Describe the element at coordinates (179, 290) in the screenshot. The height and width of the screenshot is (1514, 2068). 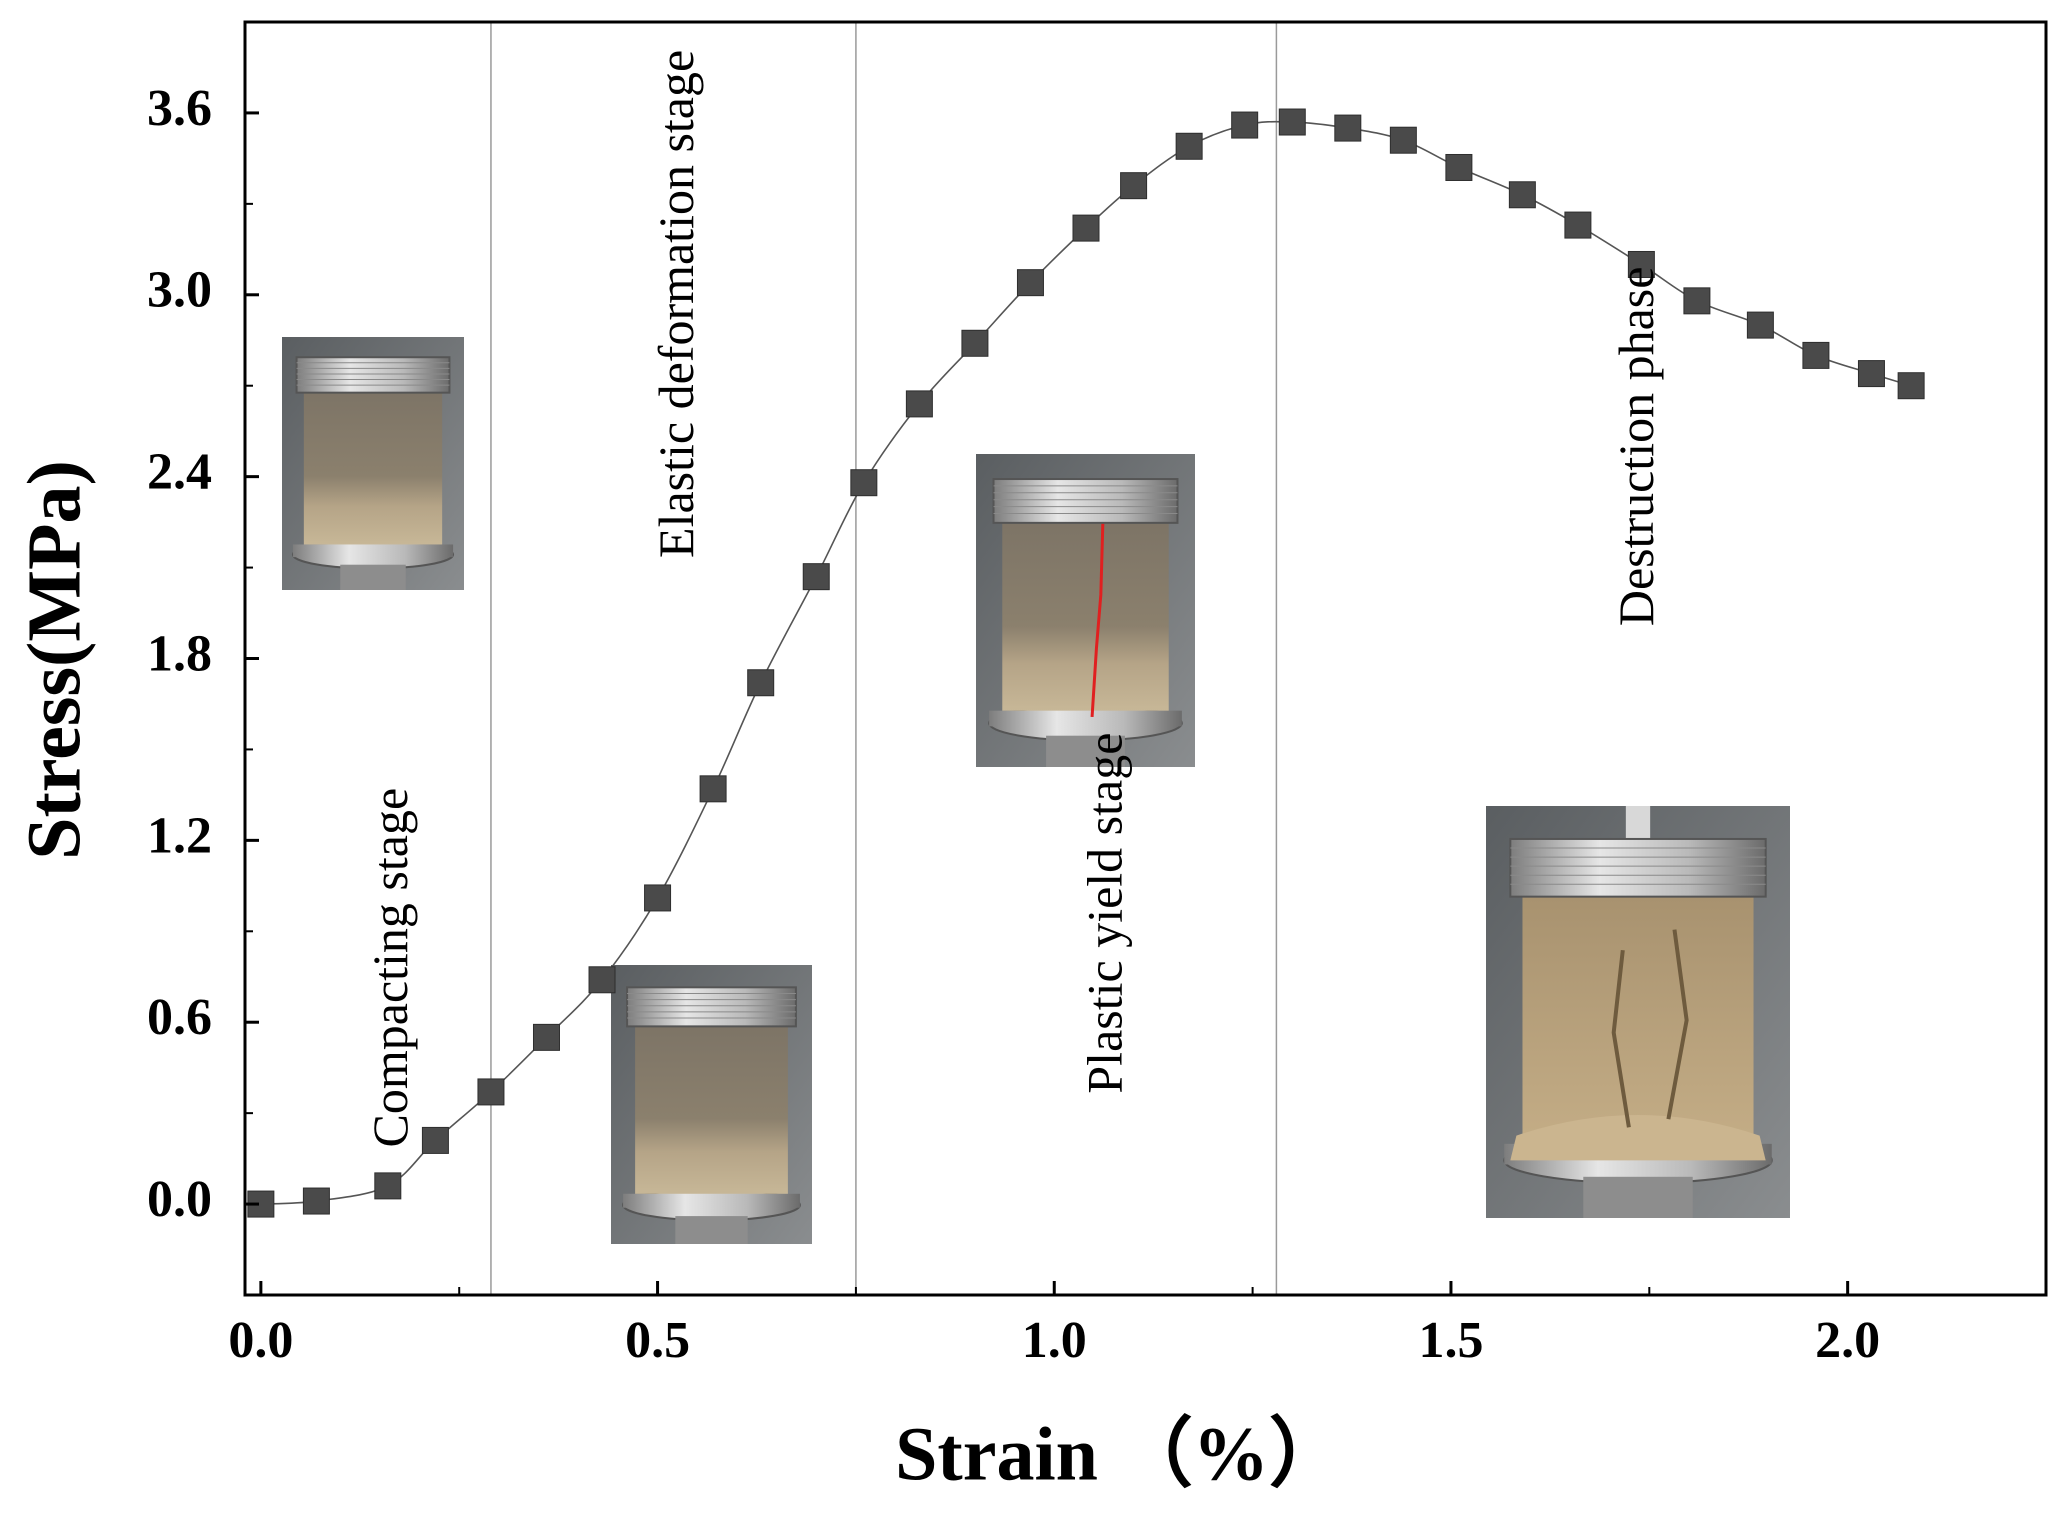
I see `y-tick-label-6: 3.0` at that location.